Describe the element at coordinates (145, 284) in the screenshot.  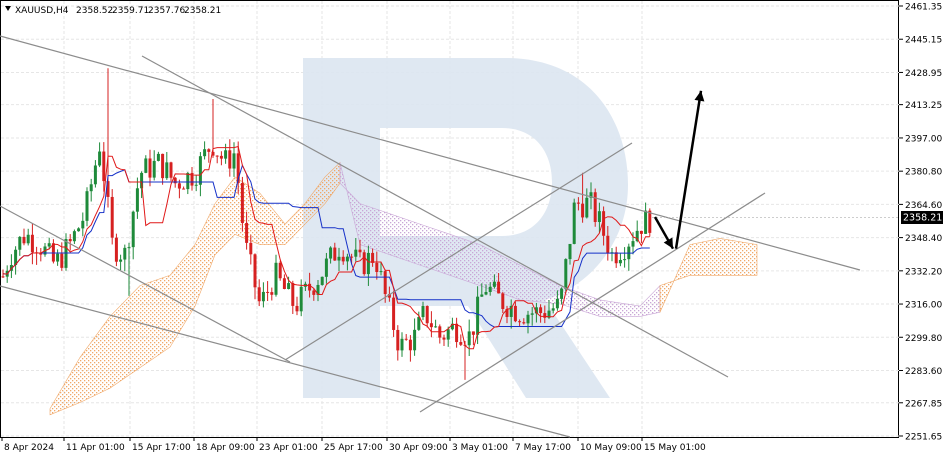
I see `trend-line` at that location.